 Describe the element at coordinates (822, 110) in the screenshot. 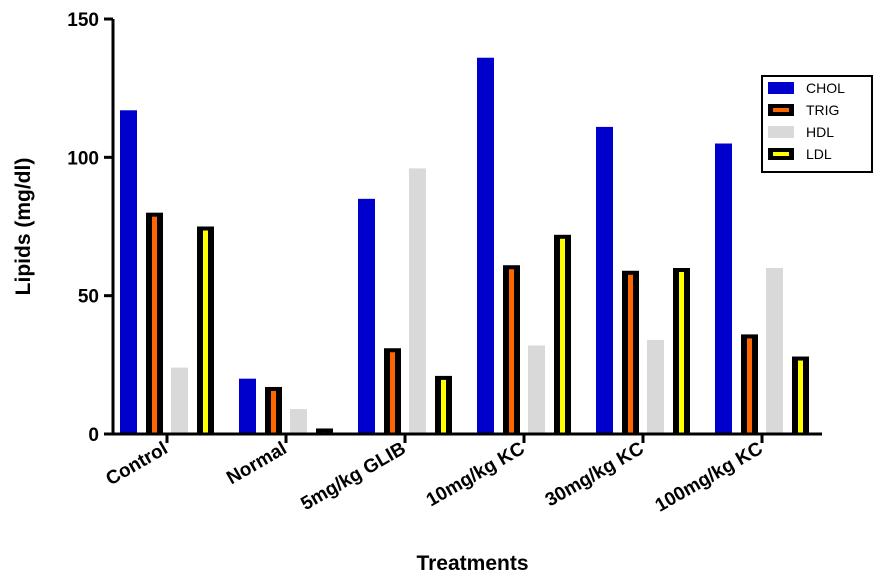

I see `legend-label-trig: TRIG` at that location.